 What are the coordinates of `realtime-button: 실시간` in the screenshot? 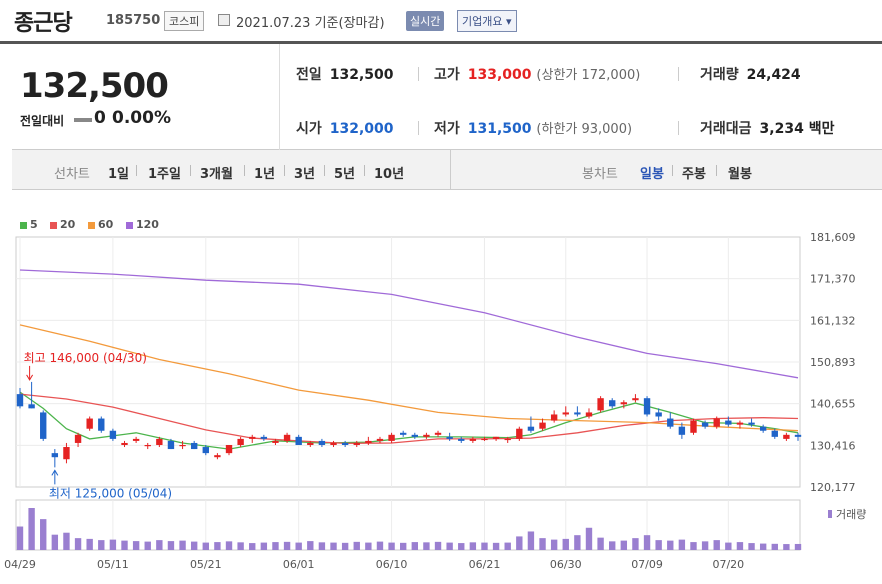 It's located at (425, 21).